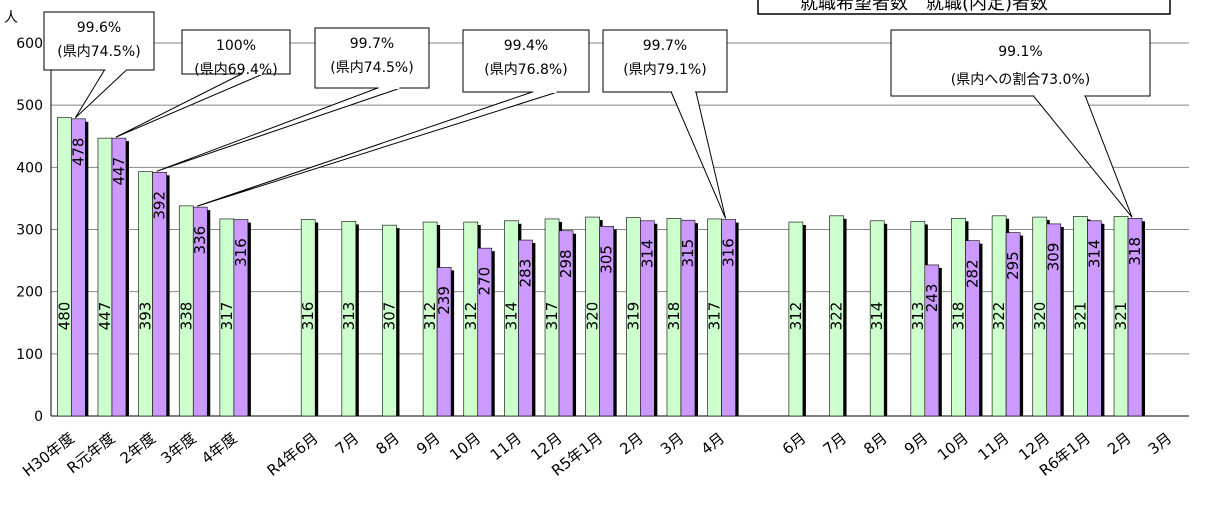 This screenshot has height=515, width=1231. I want to click on y-unit-label: 人, so click(11, 18).